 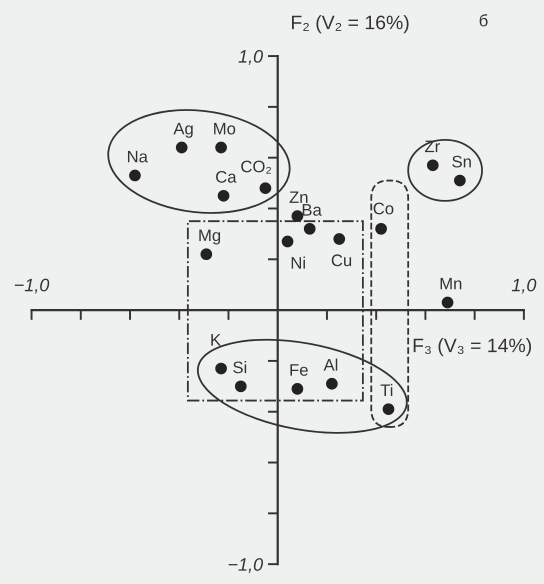 I want to click on annotation: Al, so click(x=331, y=364).